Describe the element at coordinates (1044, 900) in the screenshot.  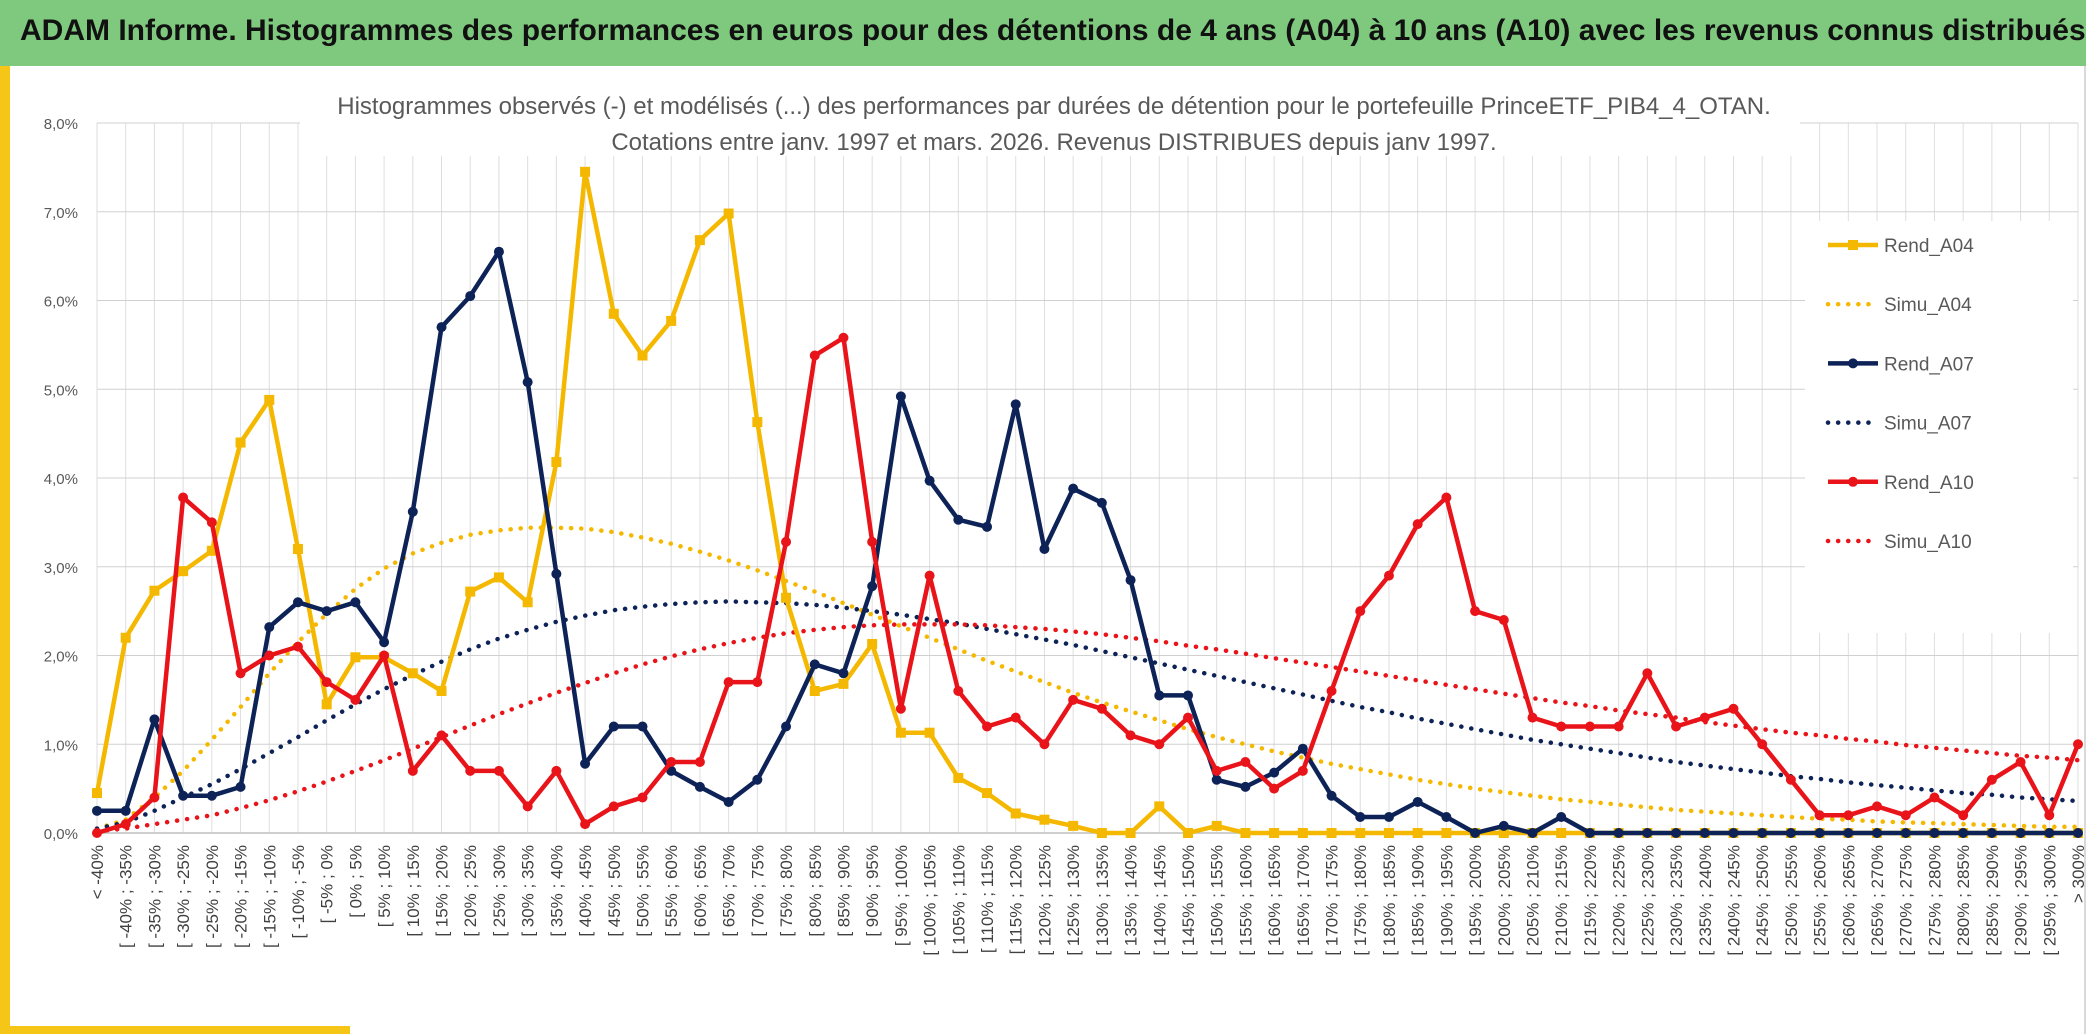
I see `x-tick-label: [ 120% ; 125%` at that location.